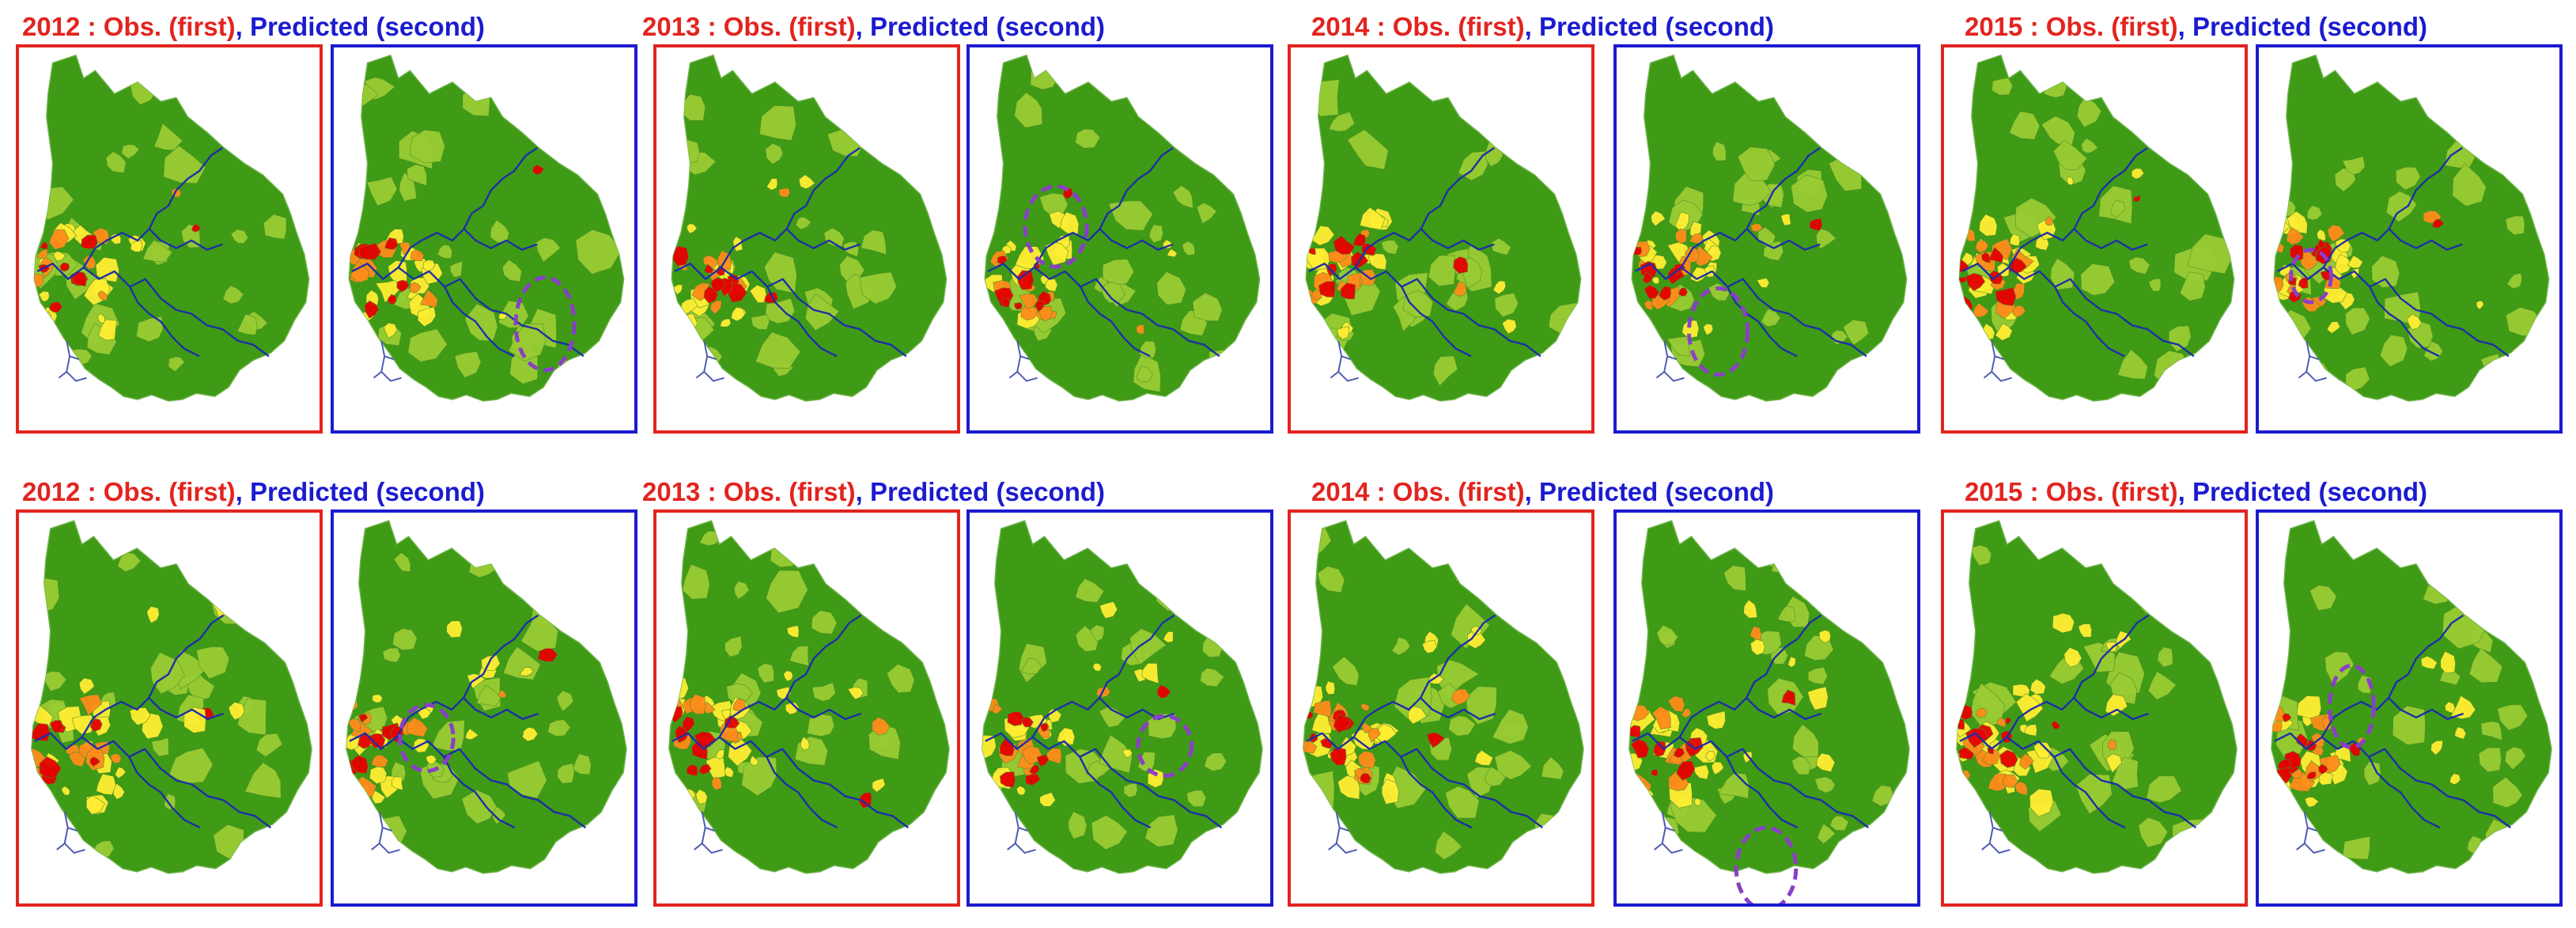 Image resolution: width=2576 pixels, height=928 pixels. I want to click on year-label: 2013, so click(671, 27).